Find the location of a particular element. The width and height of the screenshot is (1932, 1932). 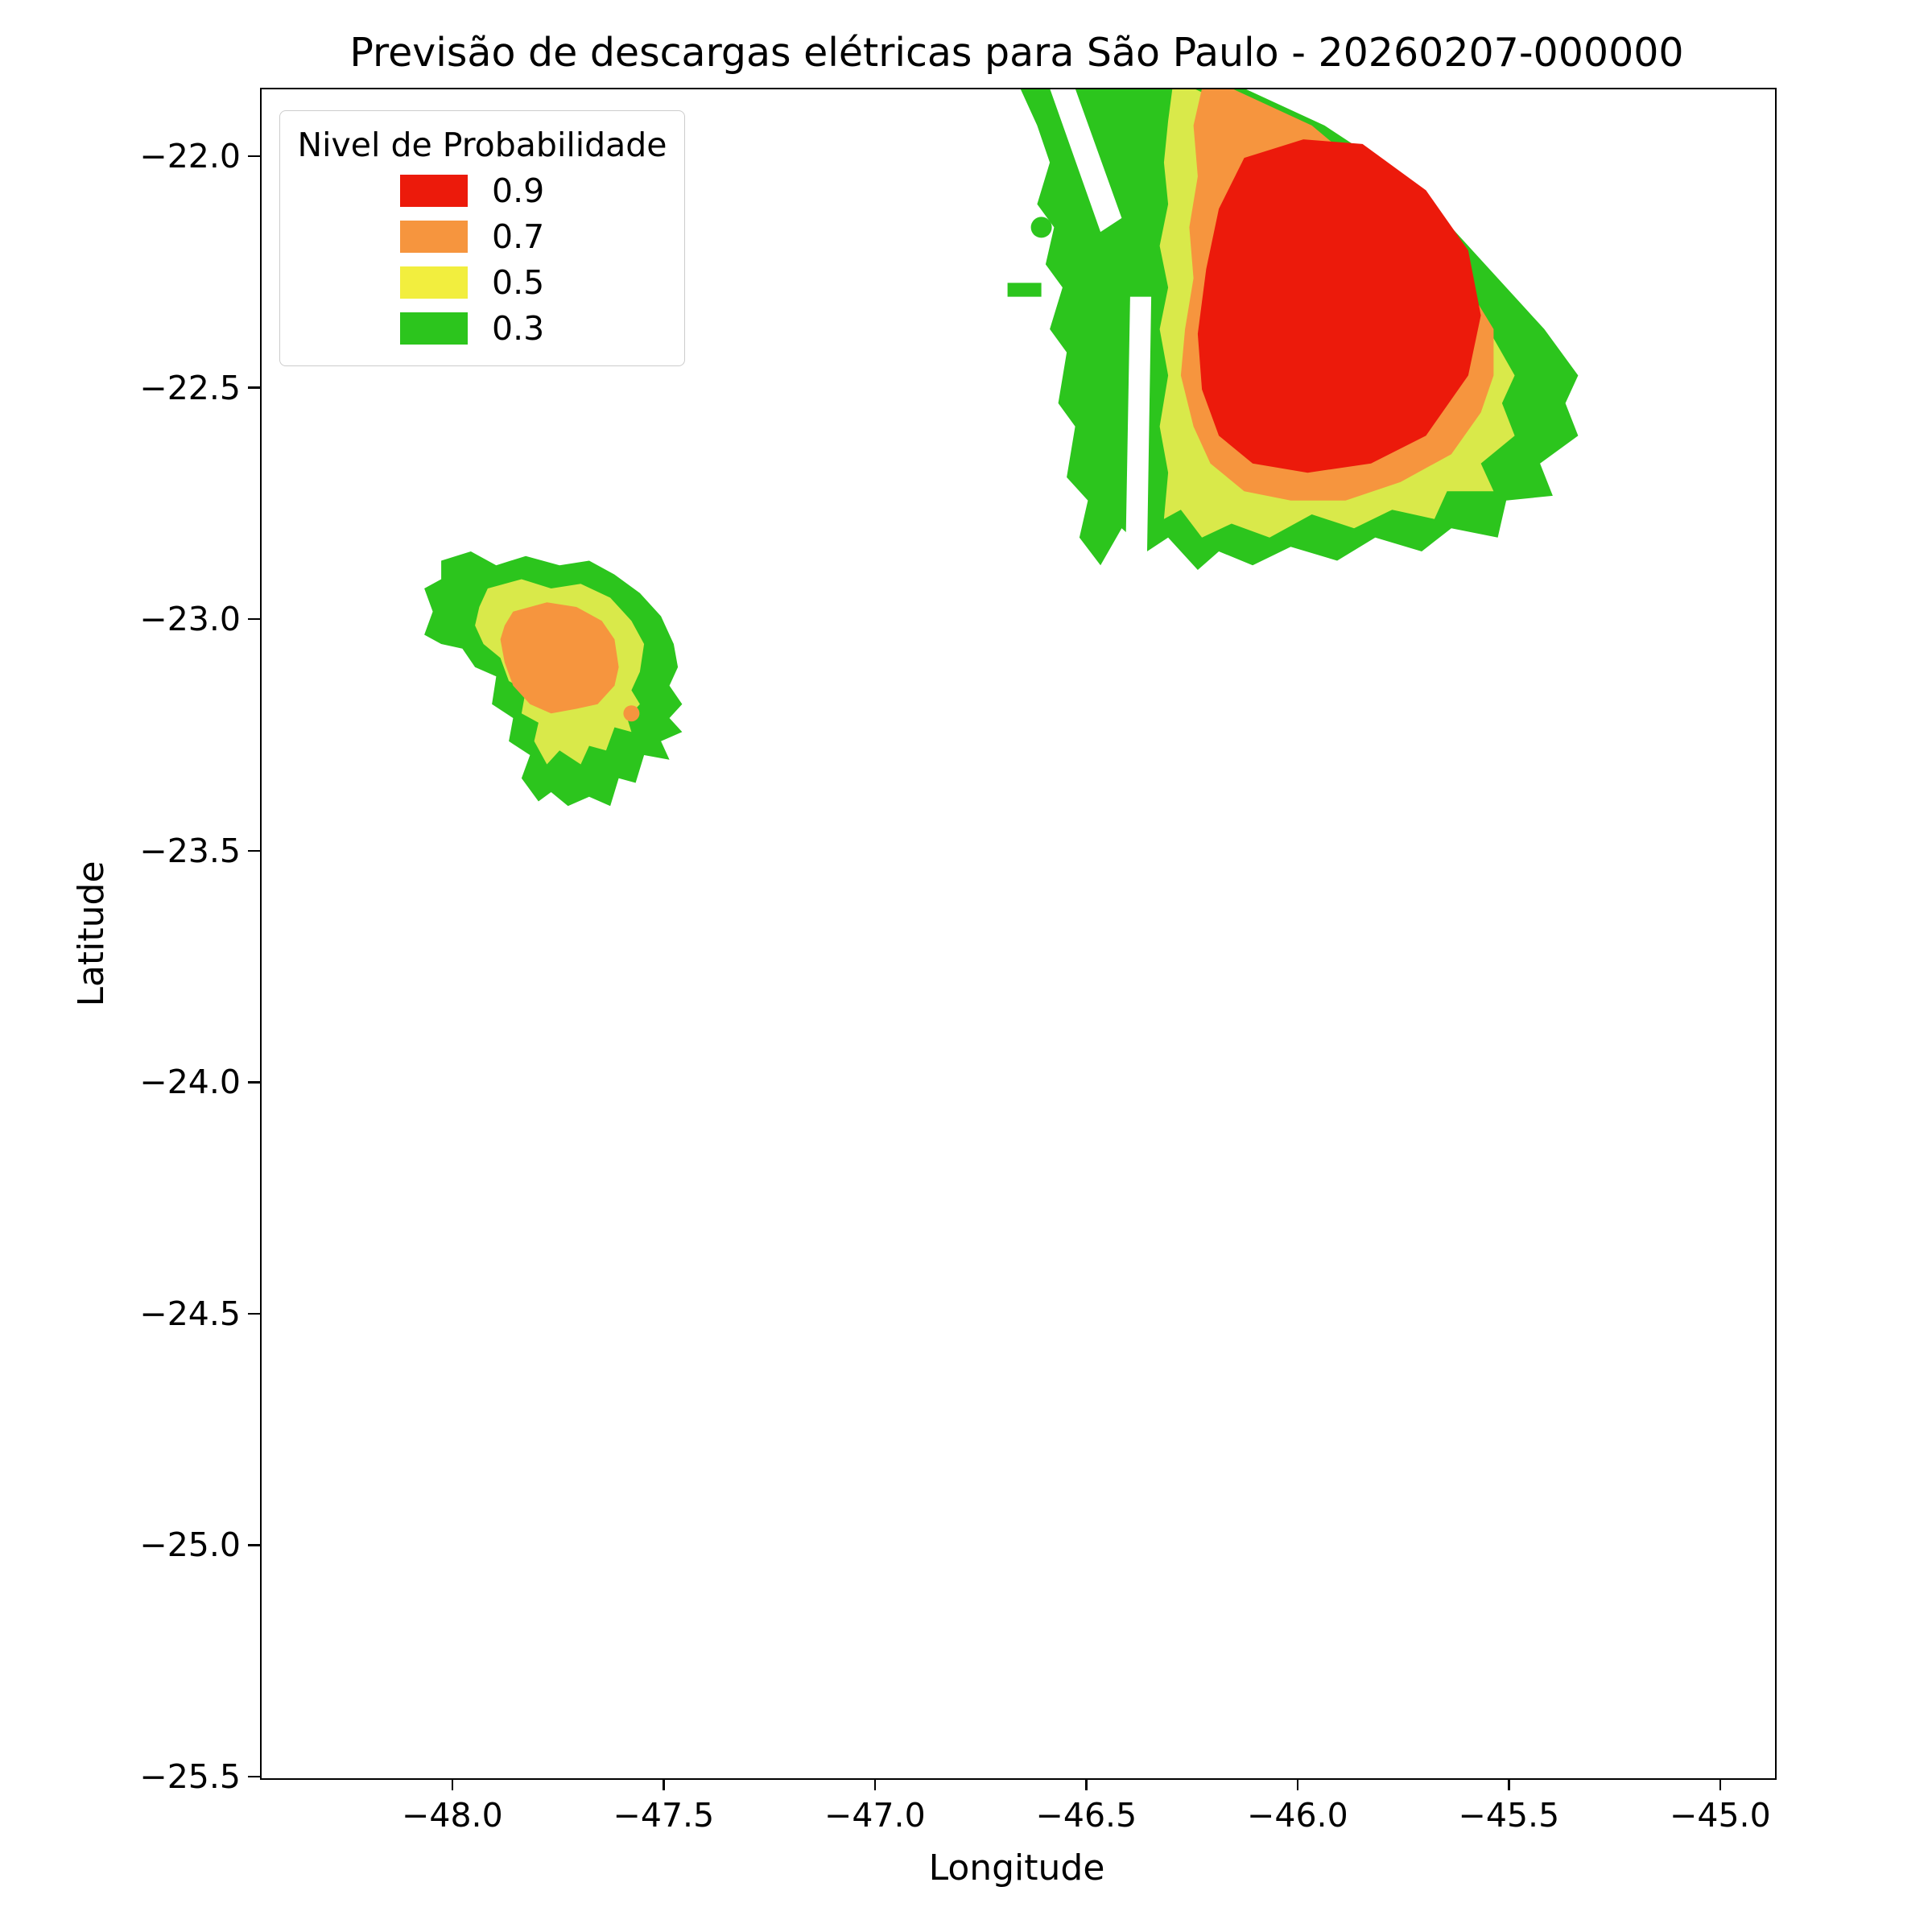

y-tick-label: −23.5 is located at coordinates (190, 850).